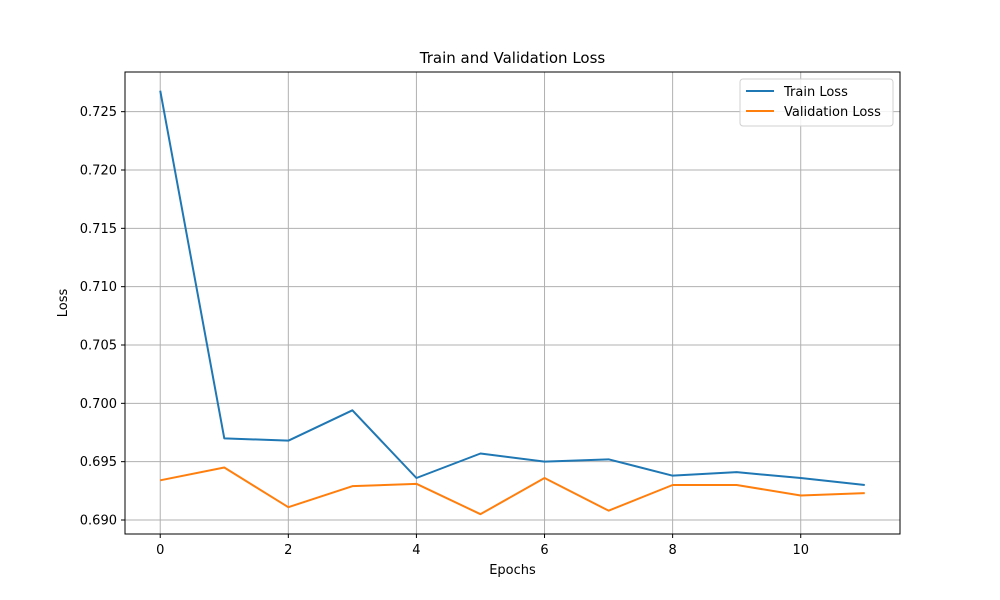  I want to click on y-tick-label: 0.700, so click(98, 404).